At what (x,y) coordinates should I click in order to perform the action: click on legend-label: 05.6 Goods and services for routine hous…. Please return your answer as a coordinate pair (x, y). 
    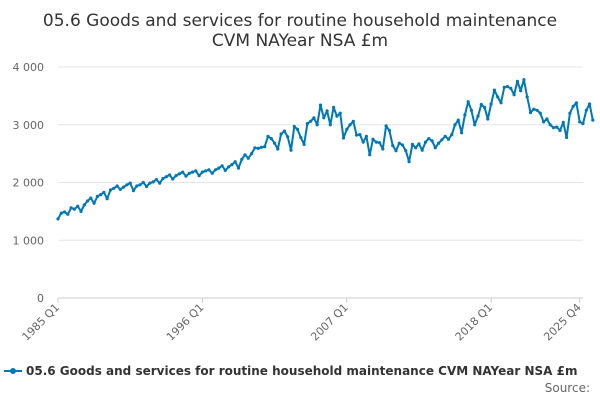
    Looking at the image, I should click on (301, 371).